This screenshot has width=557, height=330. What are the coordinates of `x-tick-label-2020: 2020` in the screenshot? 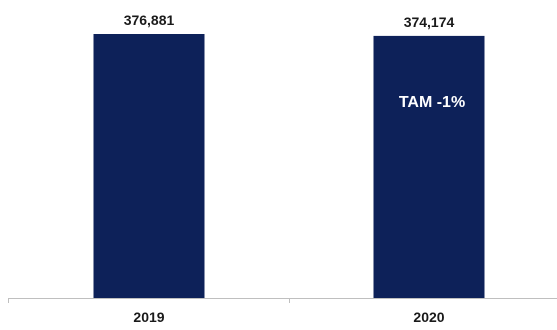 It's located at (428, 317).